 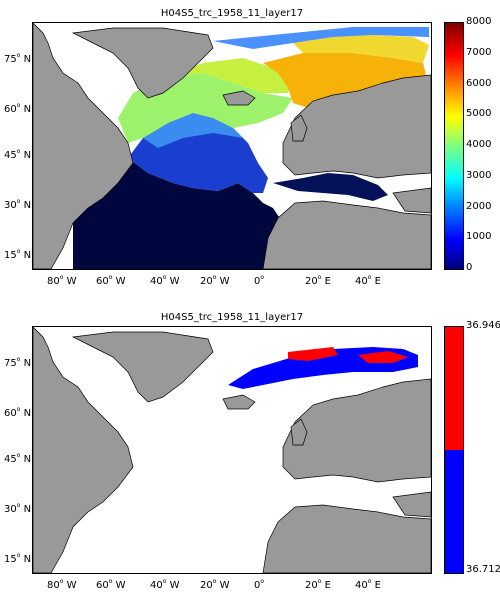 What do you see at coordinates (232, 13) in the screenshot?
I see `panel-1-title: H04S5_trc_1958_11_layer17` at bounding box center [232, 13].